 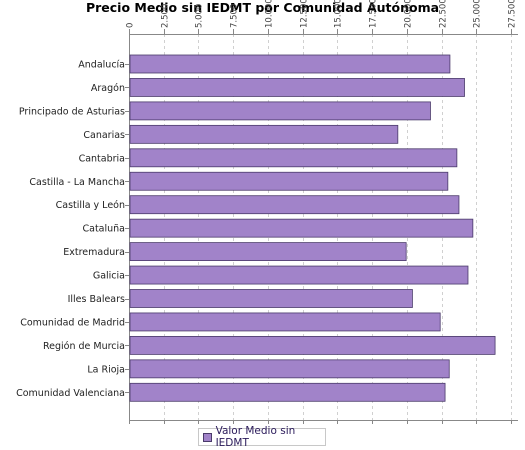 What do you see at coordinates (166, 16) in the screenshot?
I see `x-tick-label: 2.500` at bounding box center [166, 16].